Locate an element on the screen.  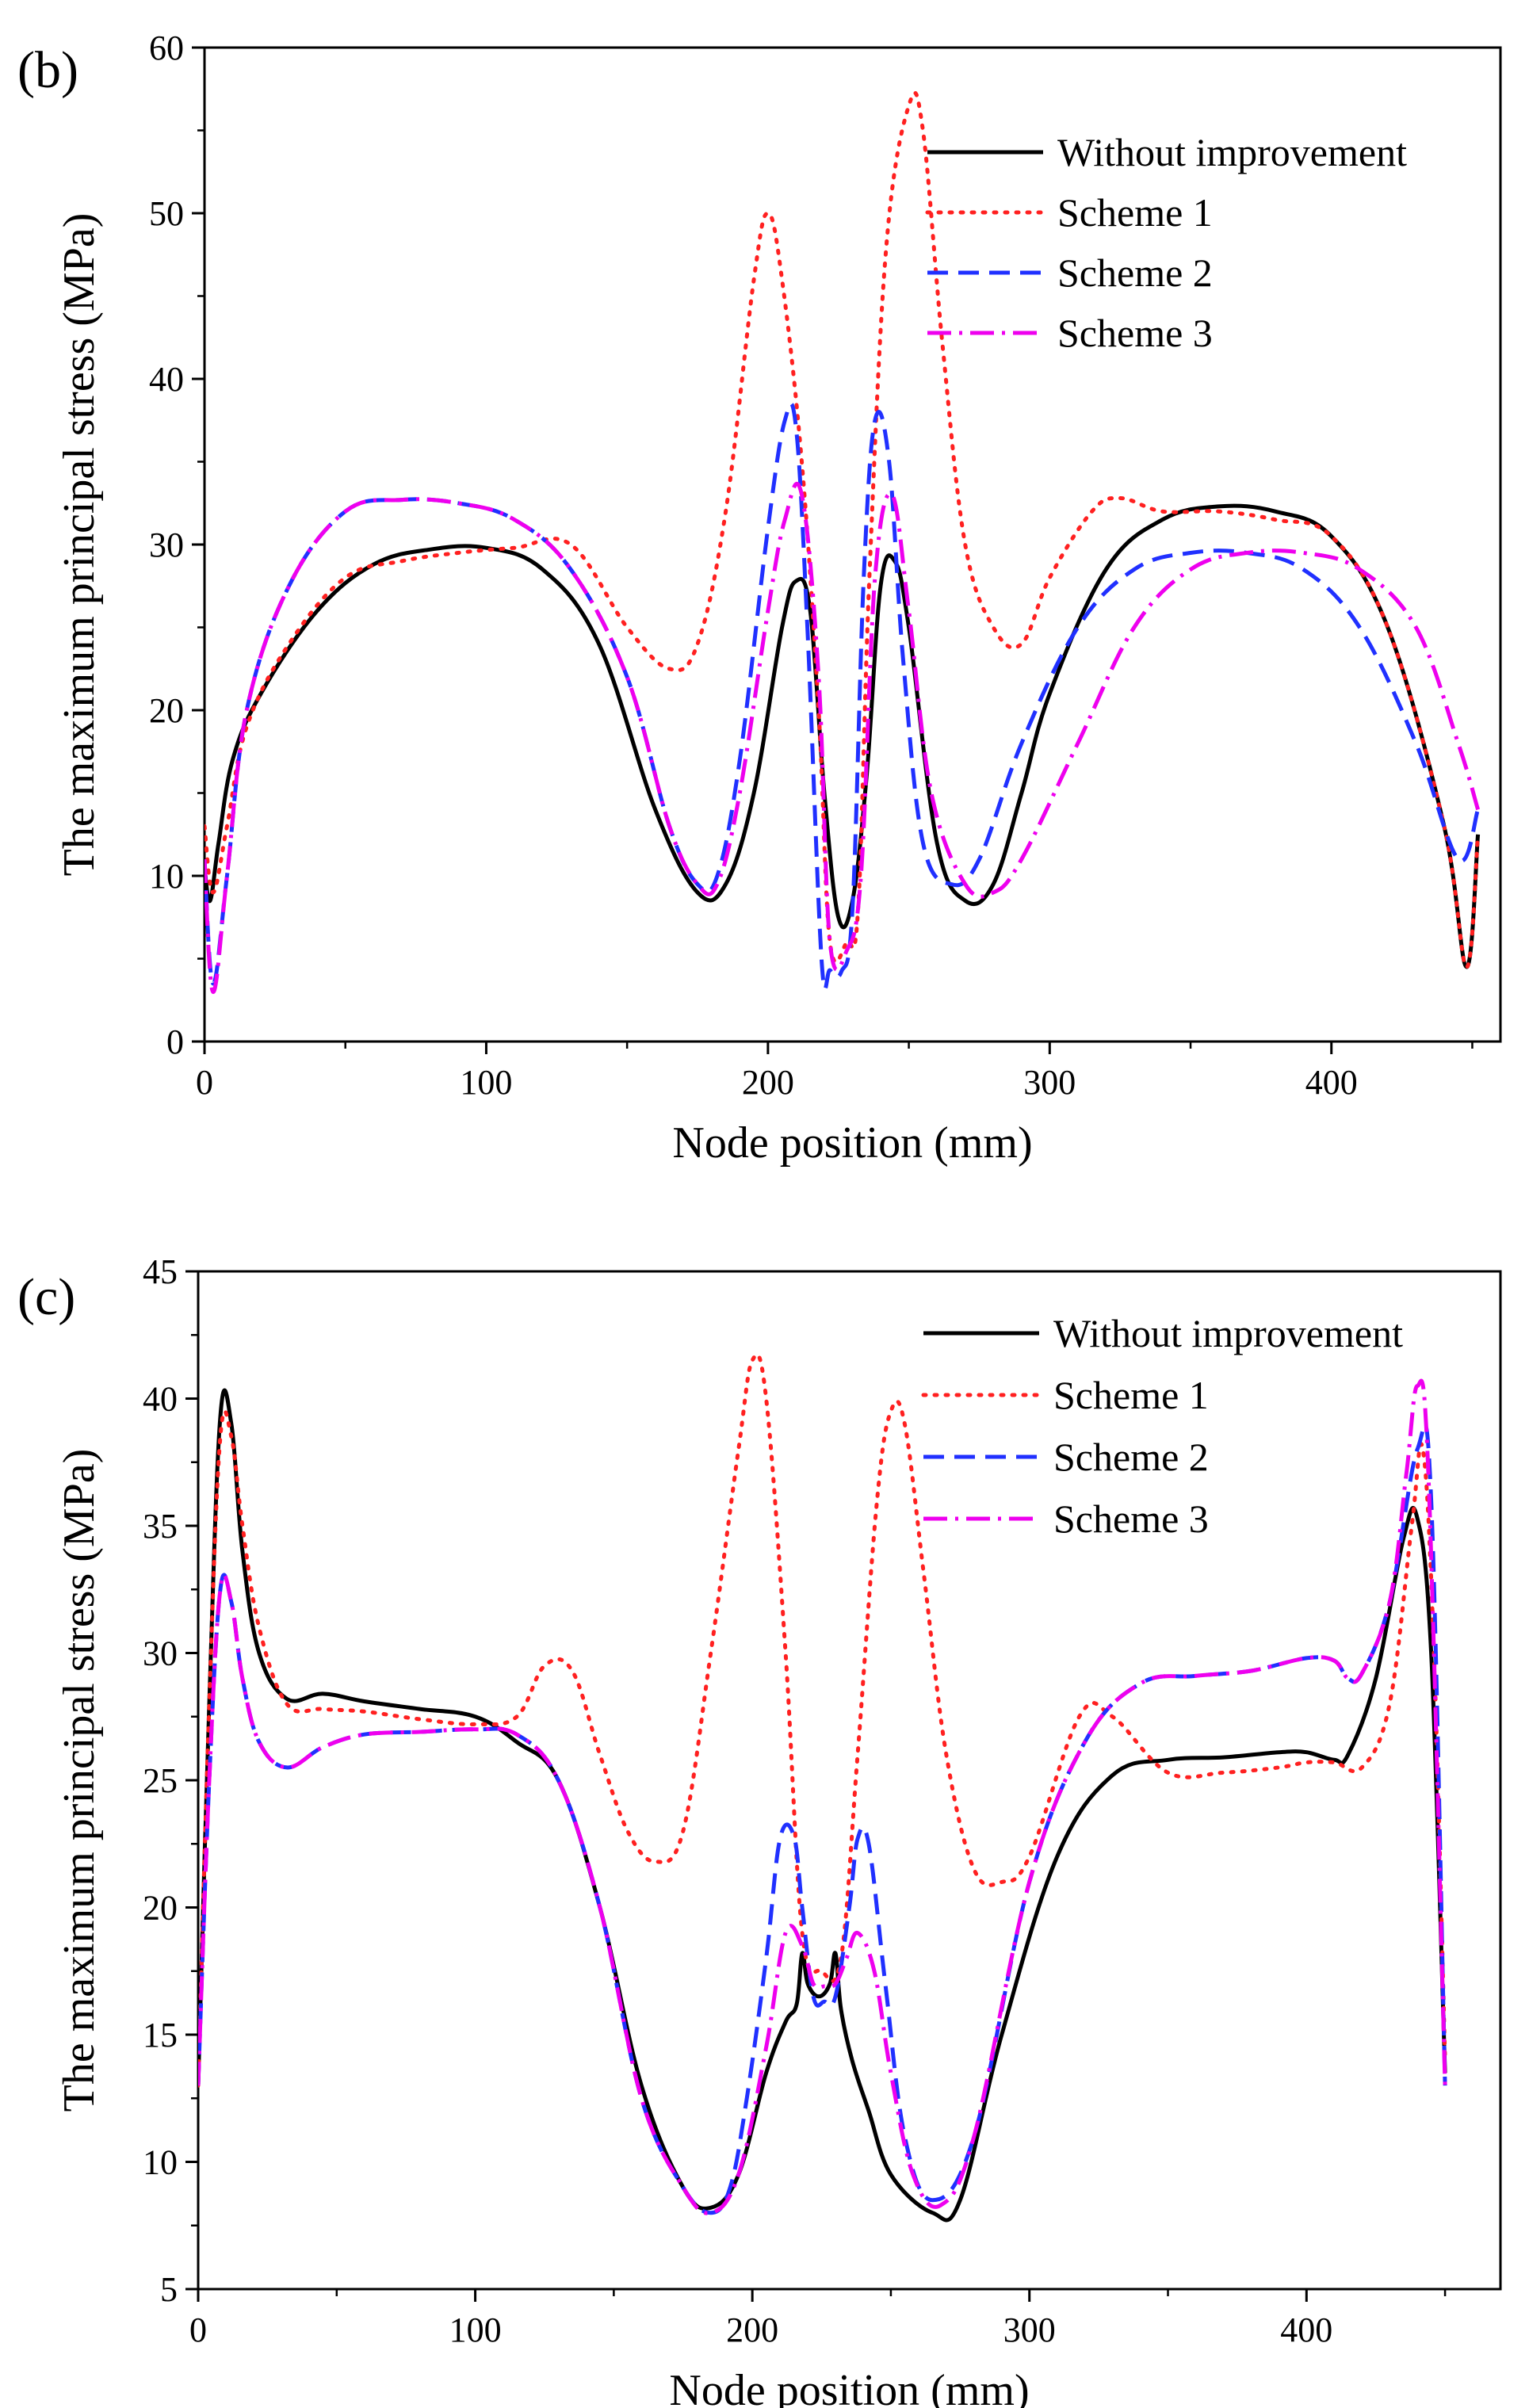
panel-b-x-tick-label: 0 is located at coordinates (204, 1082).